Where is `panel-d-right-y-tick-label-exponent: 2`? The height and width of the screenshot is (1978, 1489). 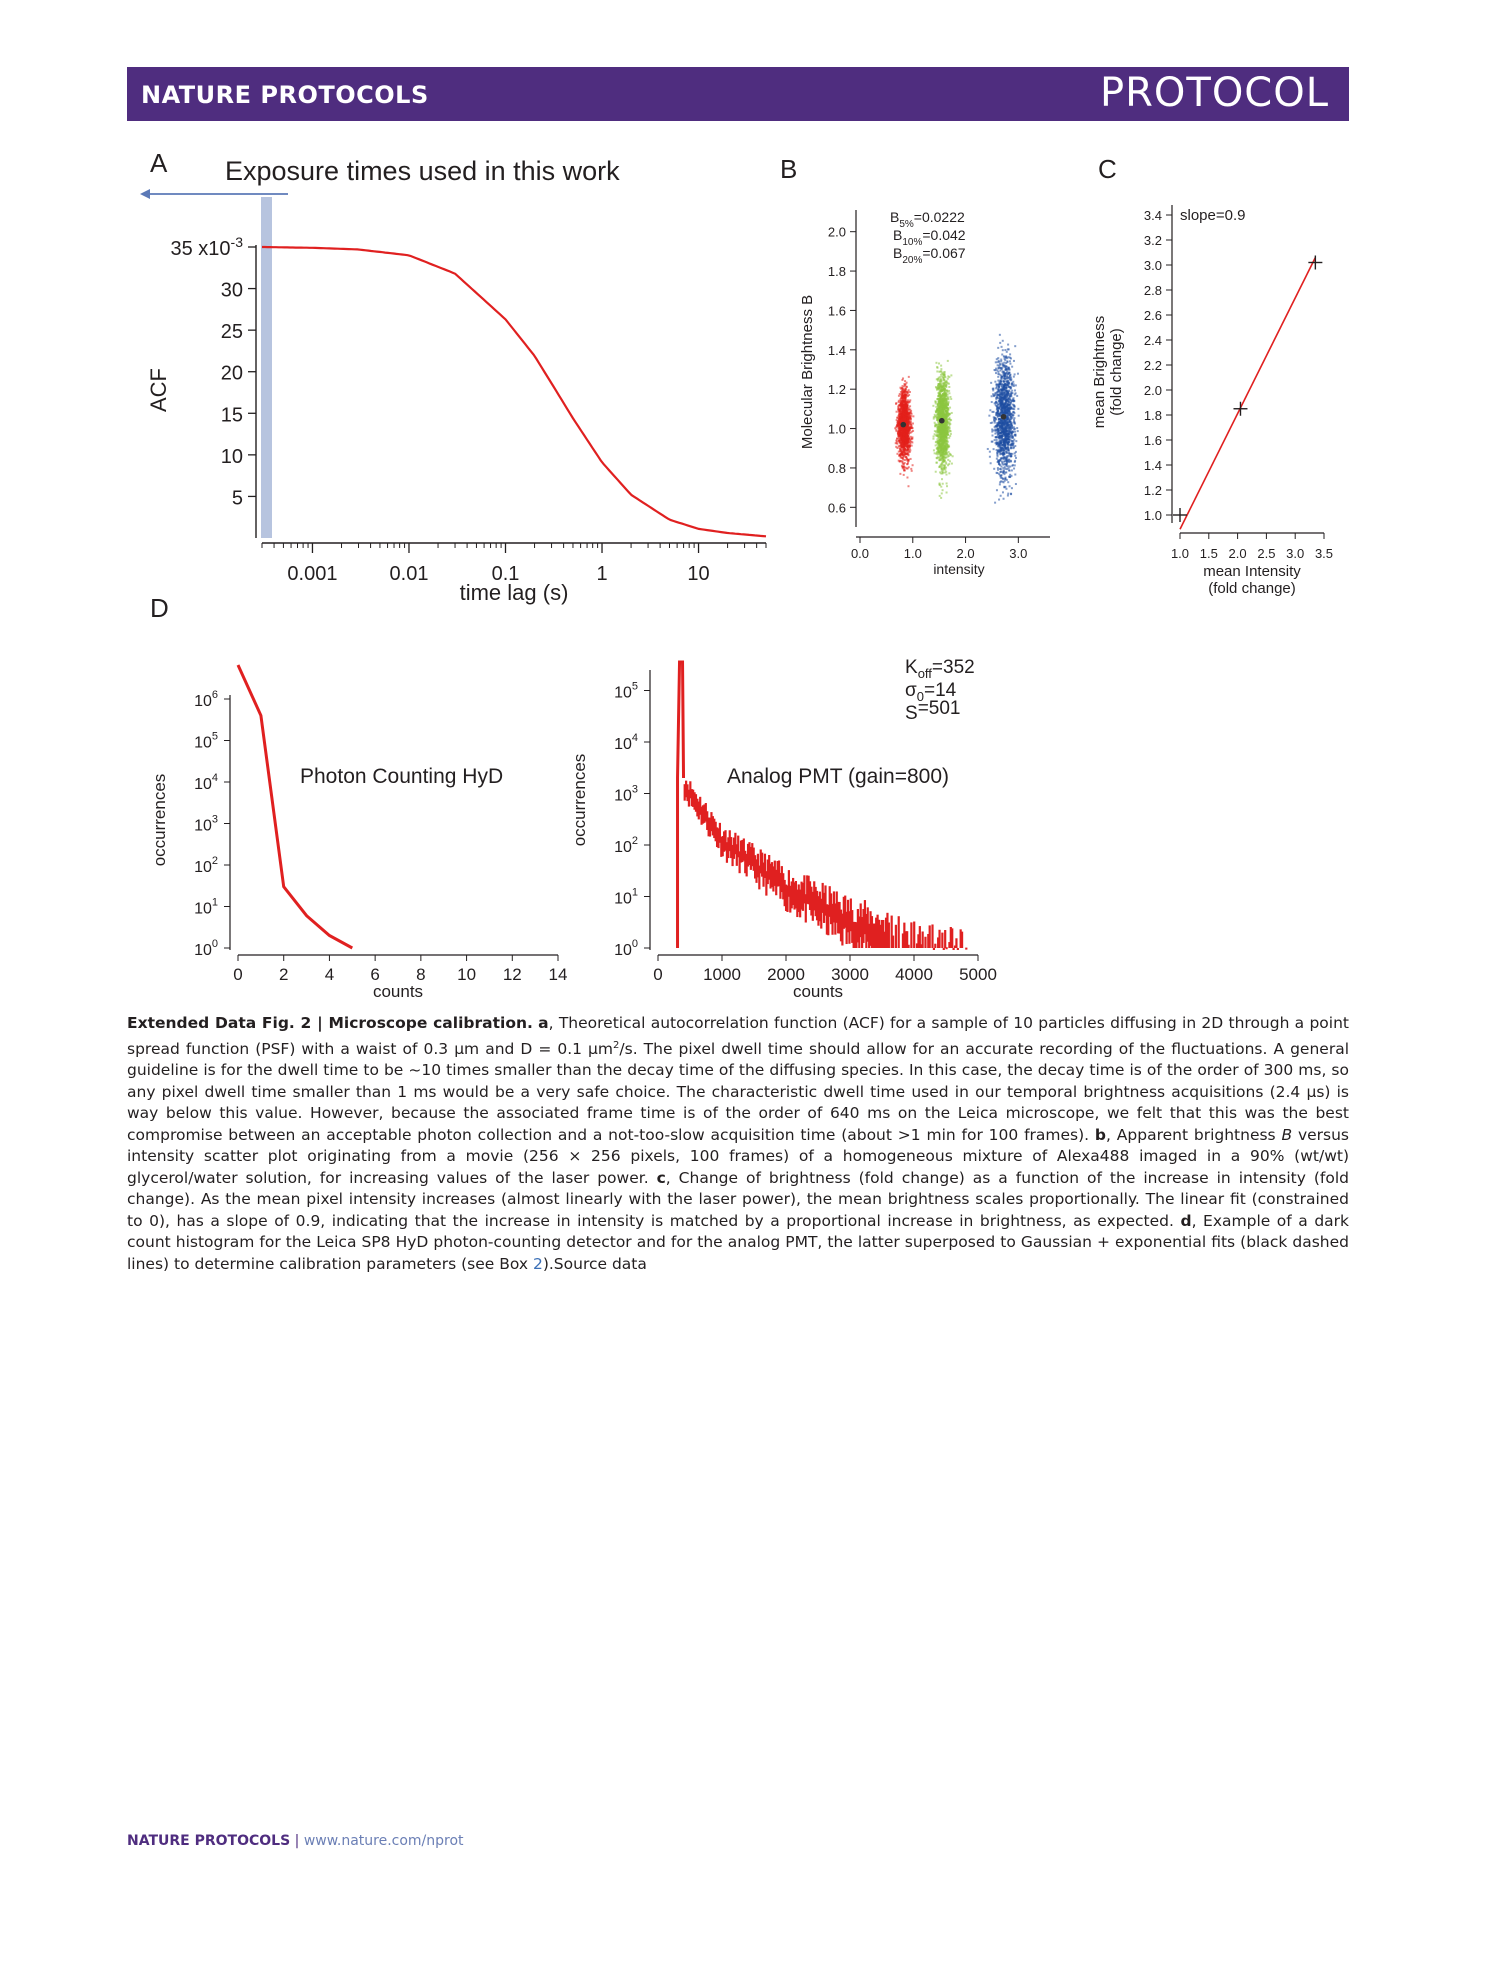 panel-d-right-y-tick-label-exponent: 2 is located at coordinates (635, 841).